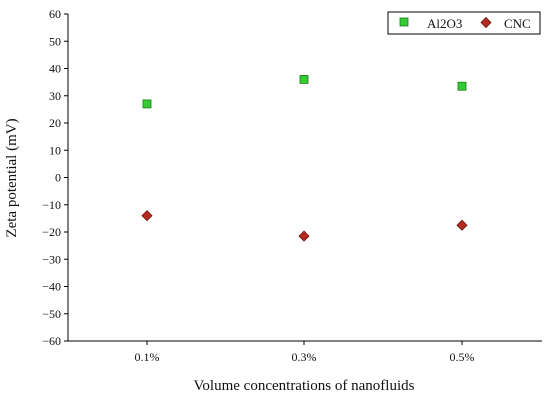 The width and height of the screenshot is (550, 400). What do you see at coordinates (517, 23) in the screenshot?
I see `legend-label-cnc: CNC` at bounding box center [517, 23].